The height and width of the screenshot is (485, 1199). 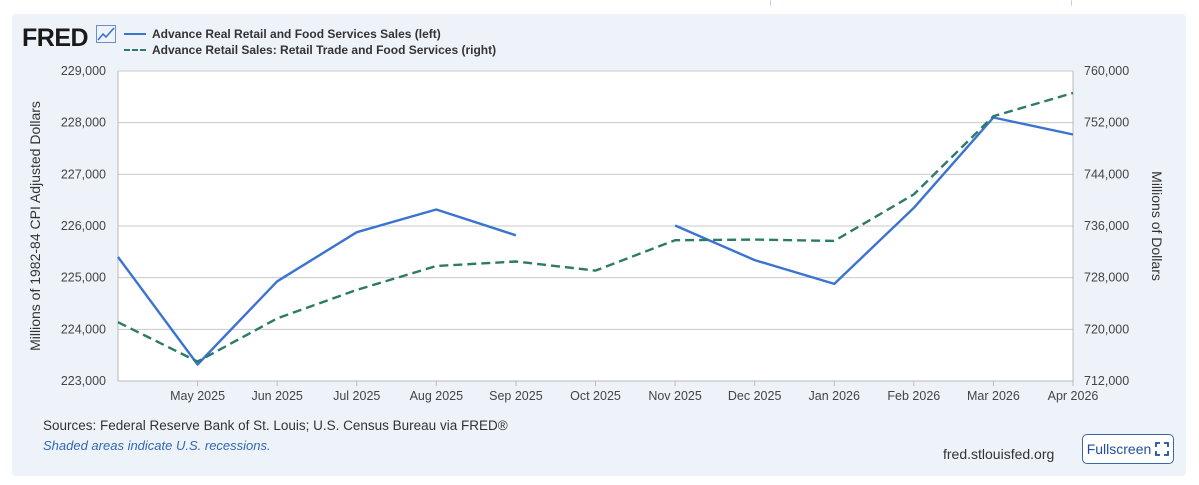 I want to click on y-right-tick-label: 720,000, so click(x=1106, y=329).